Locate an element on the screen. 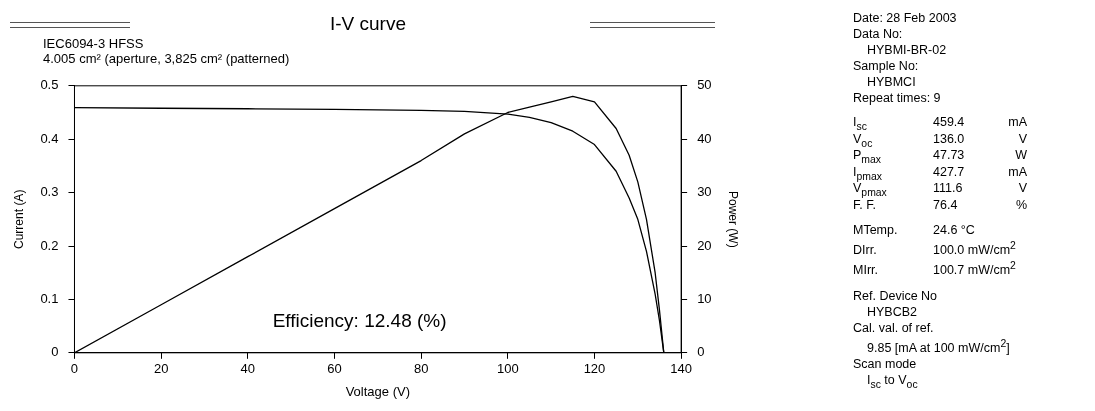 The width and height of the screenshot is (1095, 411). text: Ref. Device No is located at coordinates (896, 295).